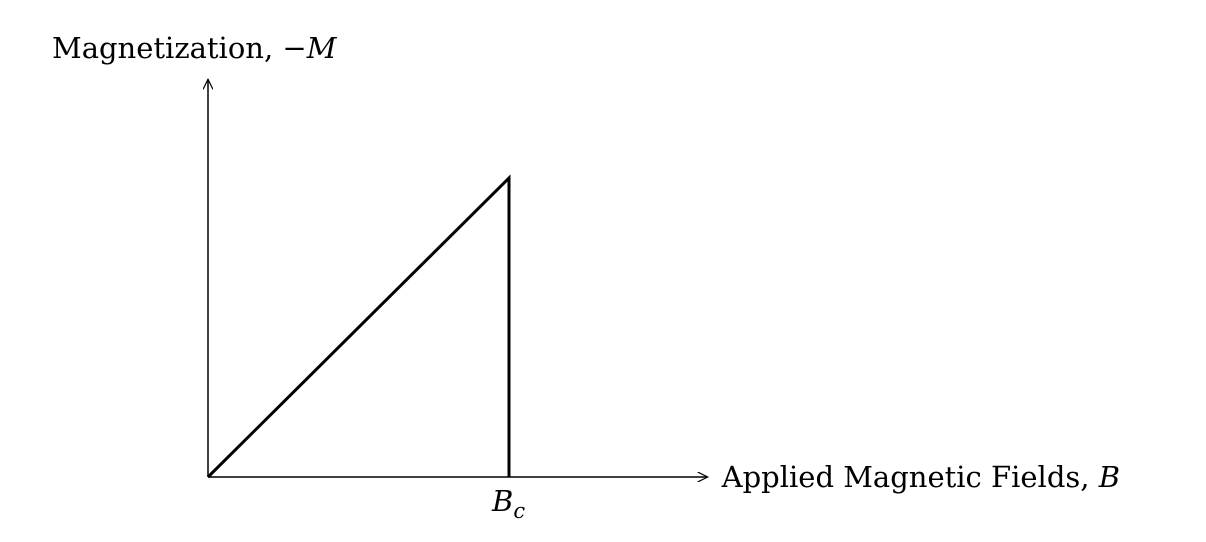 This screenshot has height=542, width=1206. I want to click on y-axis-label-symbol: −M, so click(309, 48).